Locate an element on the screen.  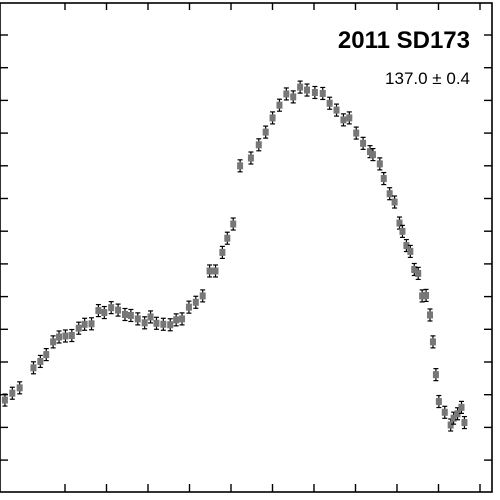
chart-title: 2011 SD173 is located at coordinates (404, 40).